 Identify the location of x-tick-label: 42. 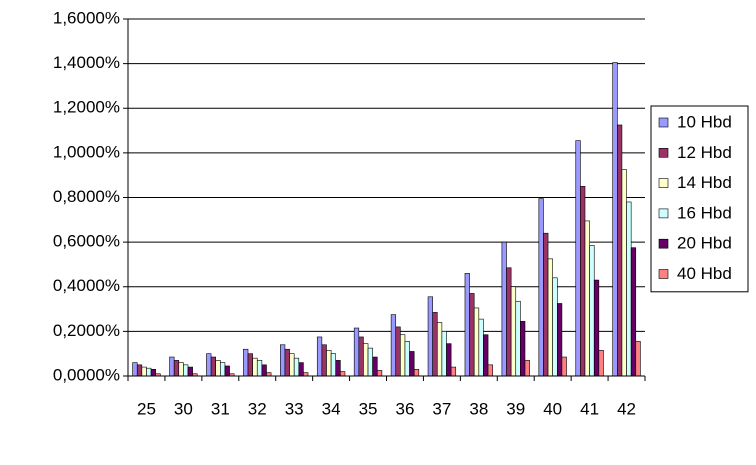
(626, 408).